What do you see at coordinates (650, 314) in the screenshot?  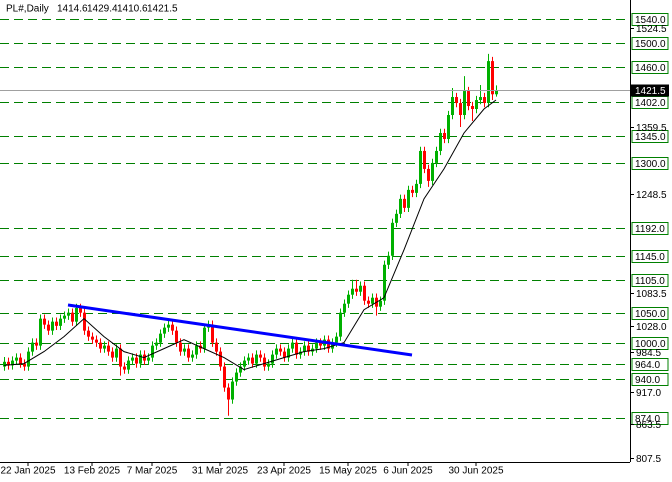 I see `level-label: 1050.0` at bounding box center [650, 314].